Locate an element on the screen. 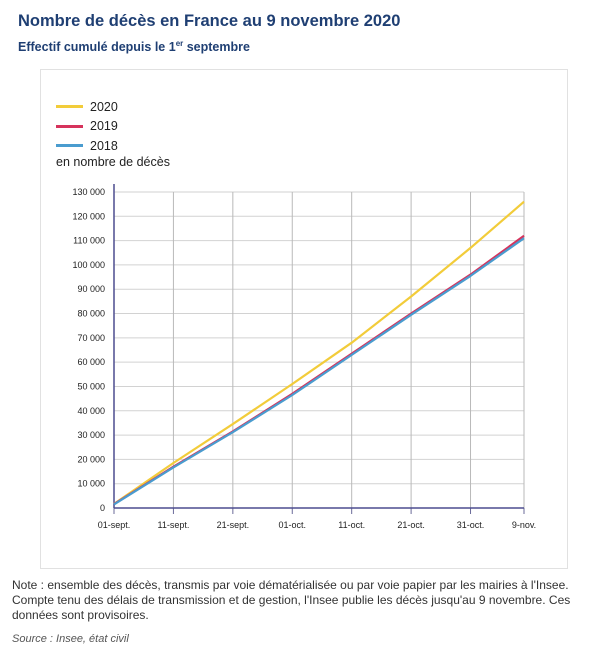 This screenshot has height=655, width=593. legend-swatch-2019 is located at coordinates (69, 126).